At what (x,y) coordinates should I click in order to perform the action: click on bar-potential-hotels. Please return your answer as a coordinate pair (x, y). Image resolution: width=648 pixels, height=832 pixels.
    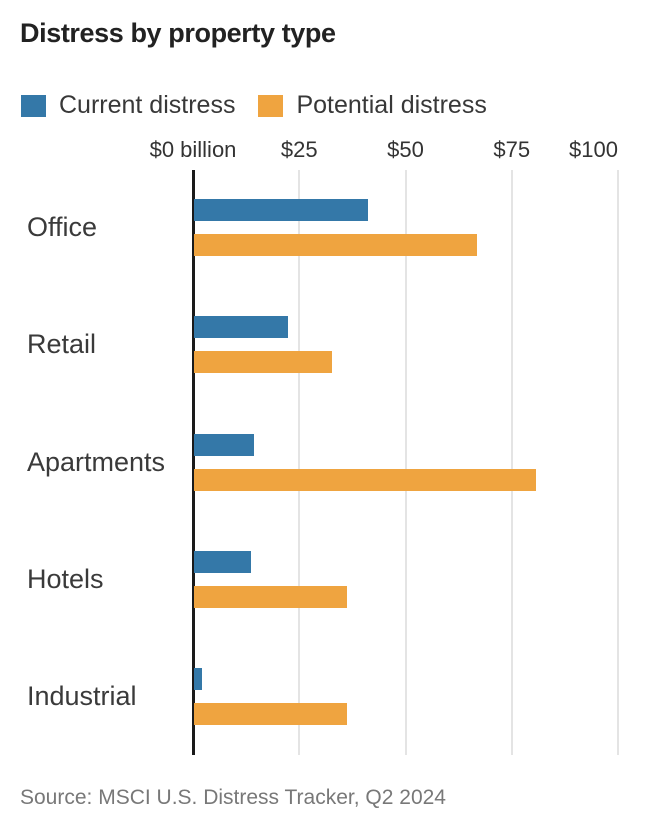
    Looking at the image, I should click on (270, 596).